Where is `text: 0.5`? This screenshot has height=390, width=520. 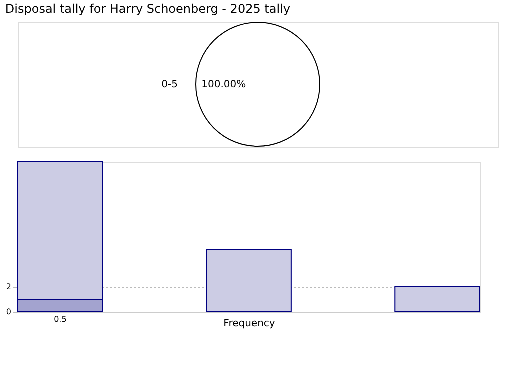
text: 0.5 is located at coordinates (60, 319).